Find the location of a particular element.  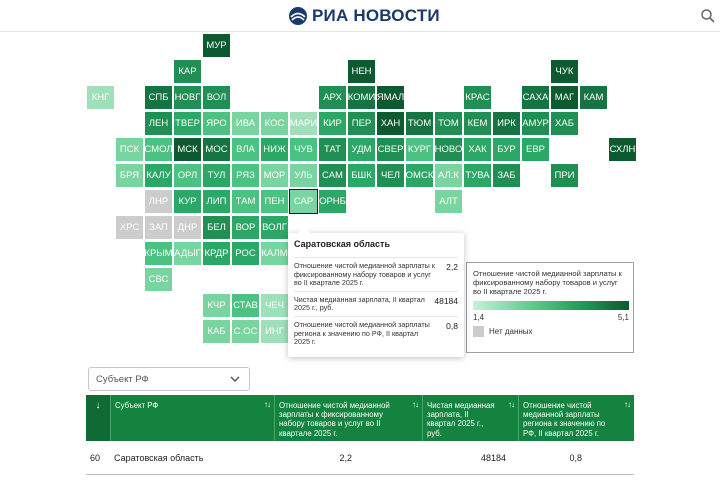

rank-sort-header: ↓ is located at coordinates (98, 418).